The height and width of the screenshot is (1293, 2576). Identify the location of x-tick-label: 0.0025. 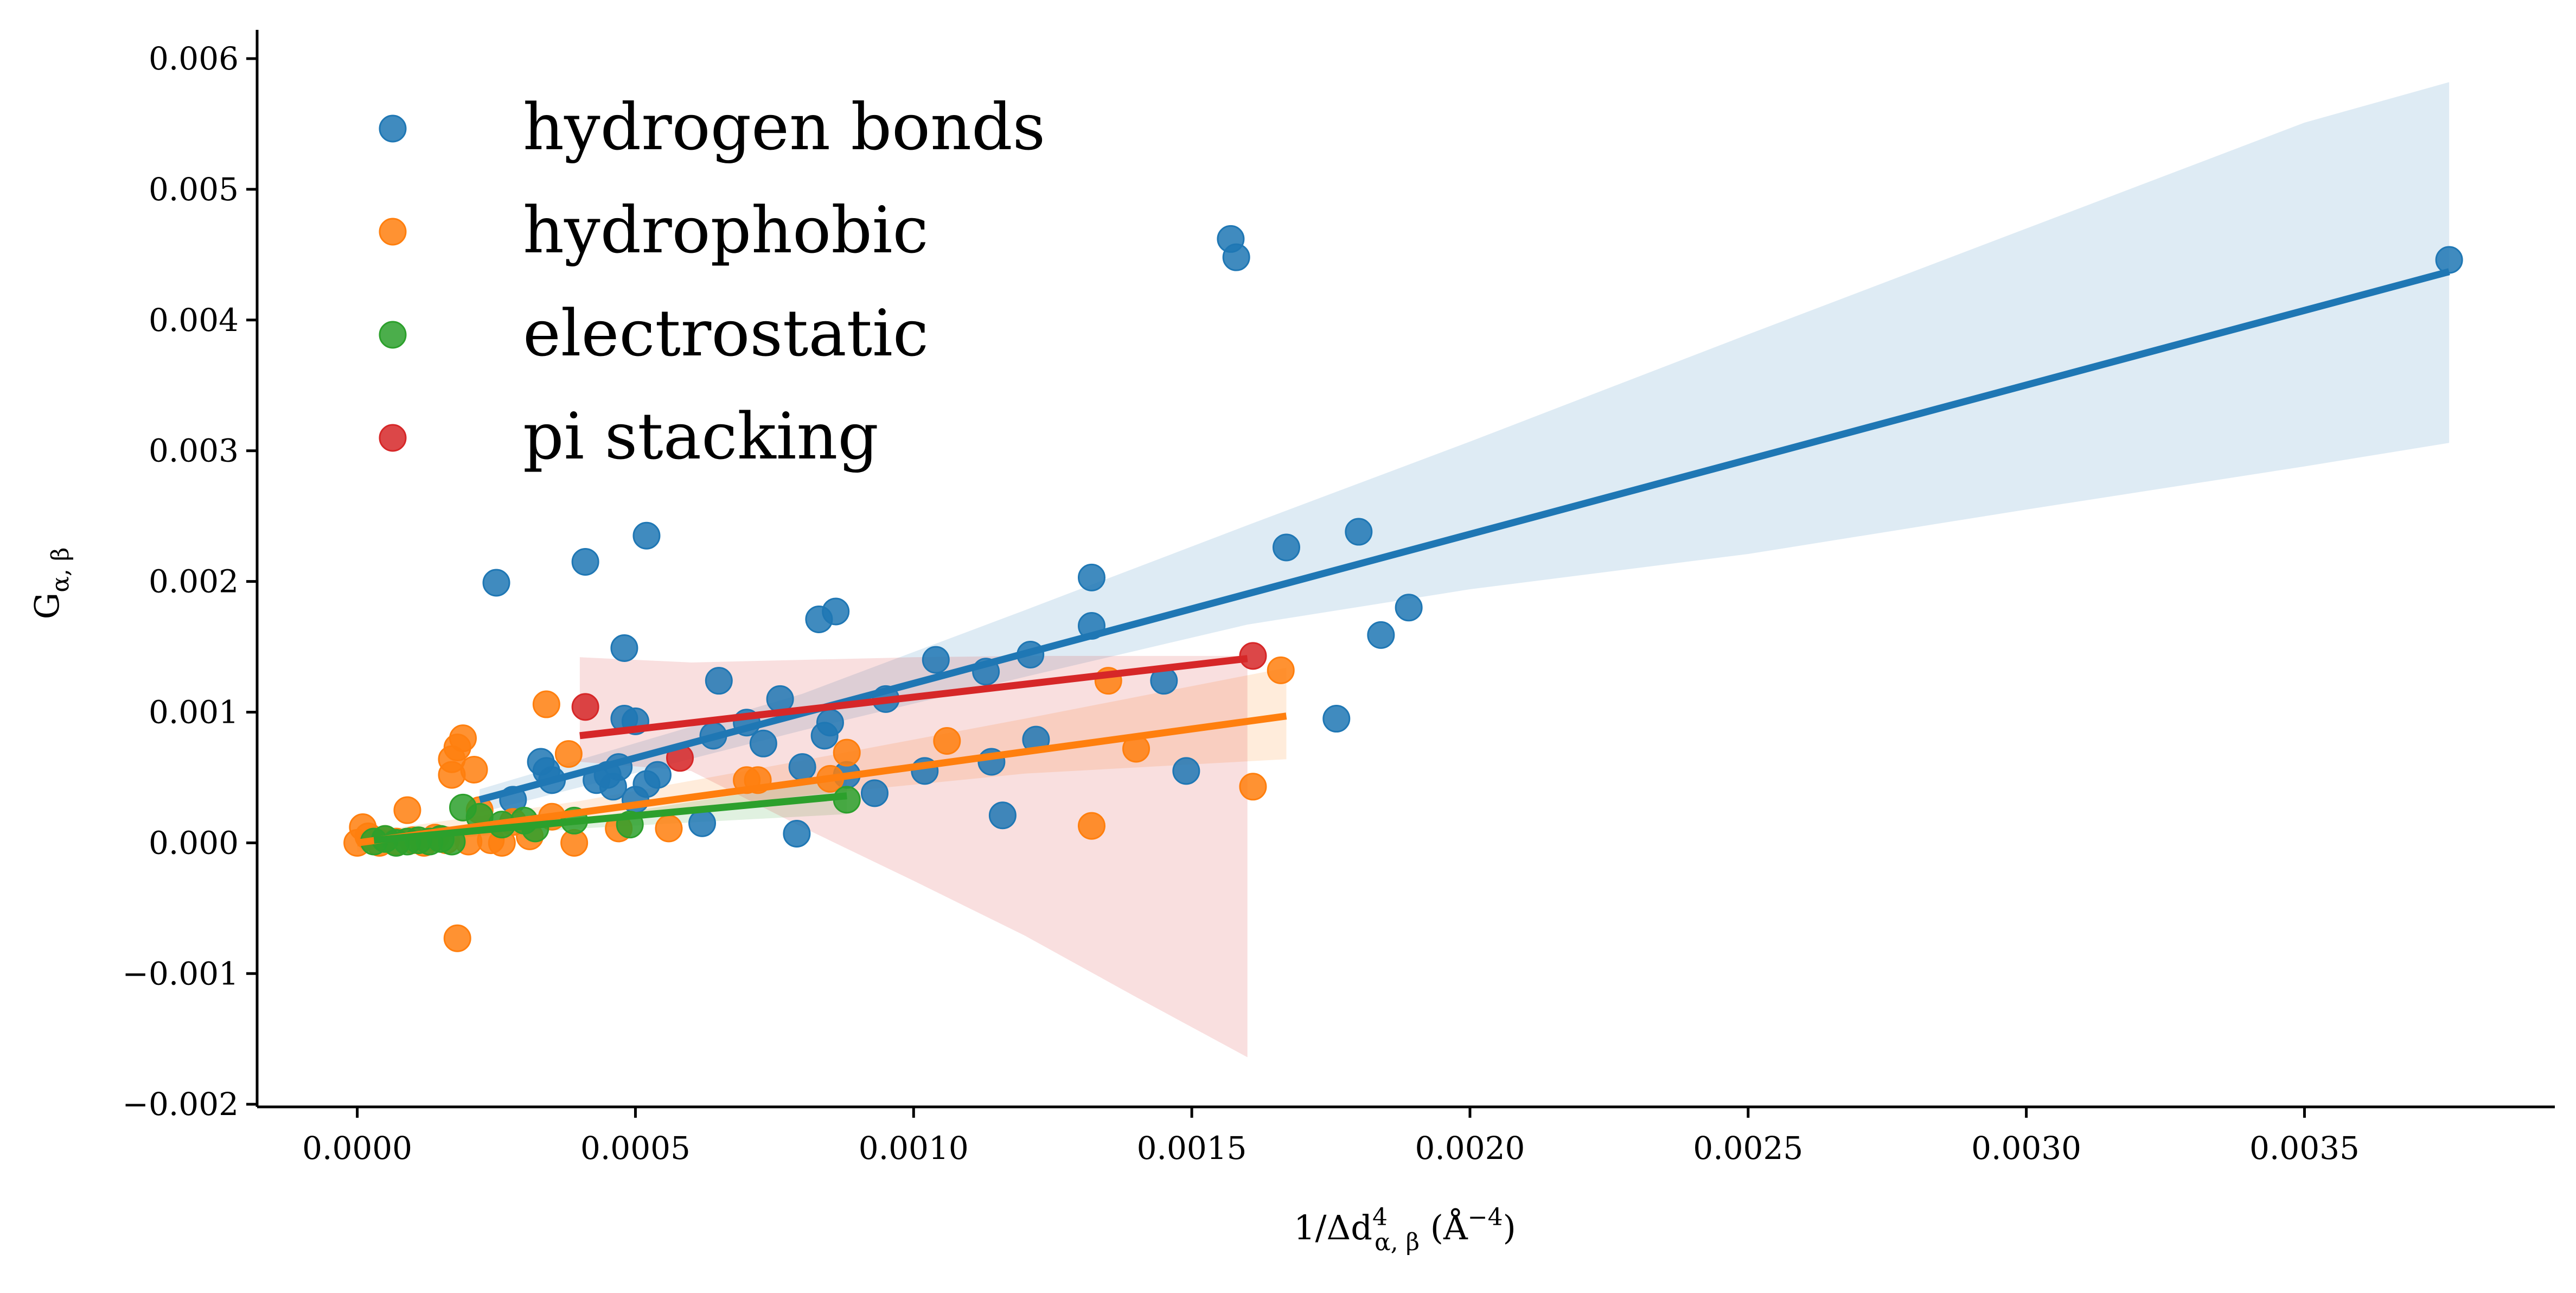
(1748, 1148).